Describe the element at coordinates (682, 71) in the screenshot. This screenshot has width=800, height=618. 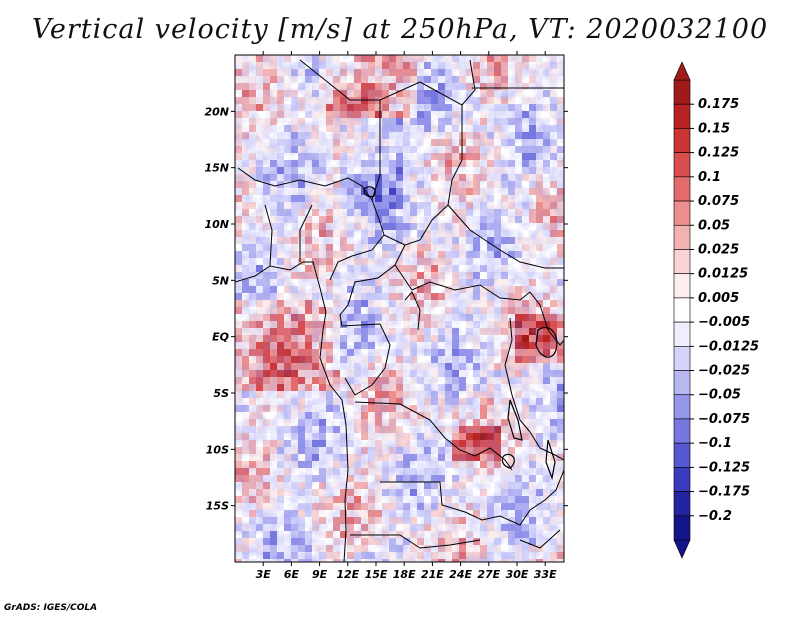
I see `colorbar-top-arrow` at that location.